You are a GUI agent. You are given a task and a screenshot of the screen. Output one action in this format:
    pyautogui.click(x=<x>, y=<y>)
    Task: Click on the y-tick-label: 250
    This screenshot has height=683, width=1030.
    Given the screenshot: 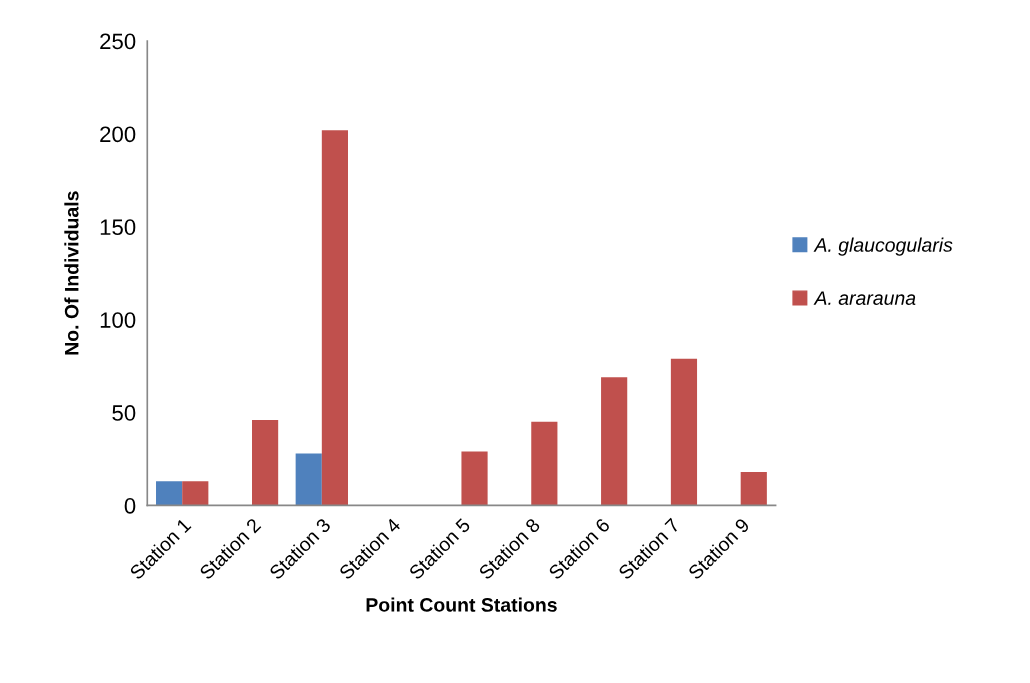 What is the action you would take?
    pyautogui.click(x=118, y=41)
    